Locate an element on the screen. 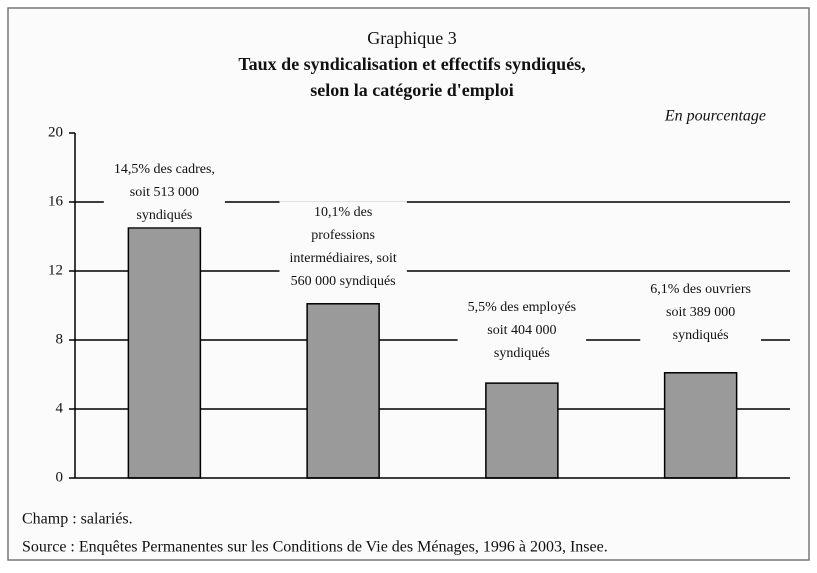 The image size is (817, 573). data-label: 6,1% des ouvriers soit 389 000 syndiqués is located at coordinates (700, 312).